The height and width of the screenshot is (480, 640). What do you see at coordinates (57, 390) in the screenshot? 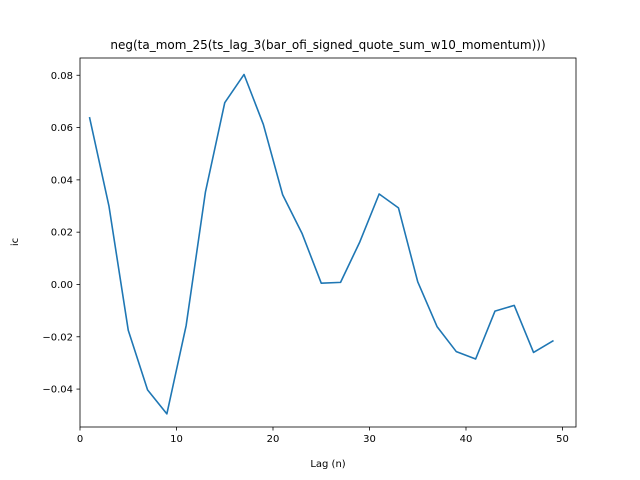
I see `y-tick-label: −0.04` at bounding box center [57, 390].